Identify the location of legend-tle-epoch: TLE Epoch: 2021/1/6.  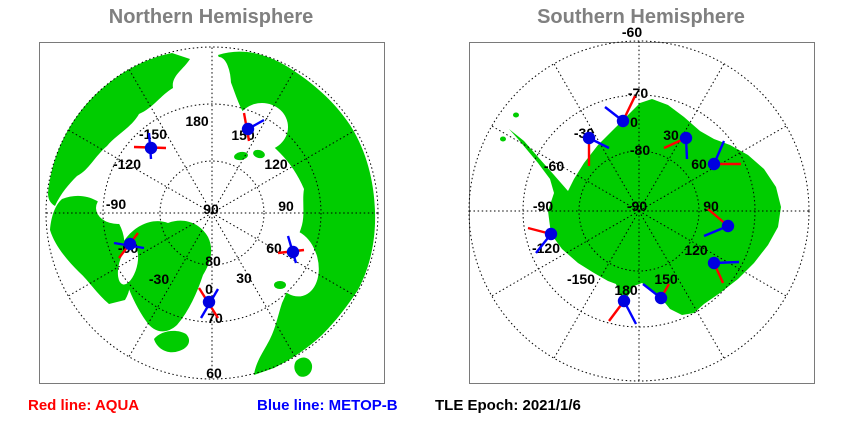
(508, 405).